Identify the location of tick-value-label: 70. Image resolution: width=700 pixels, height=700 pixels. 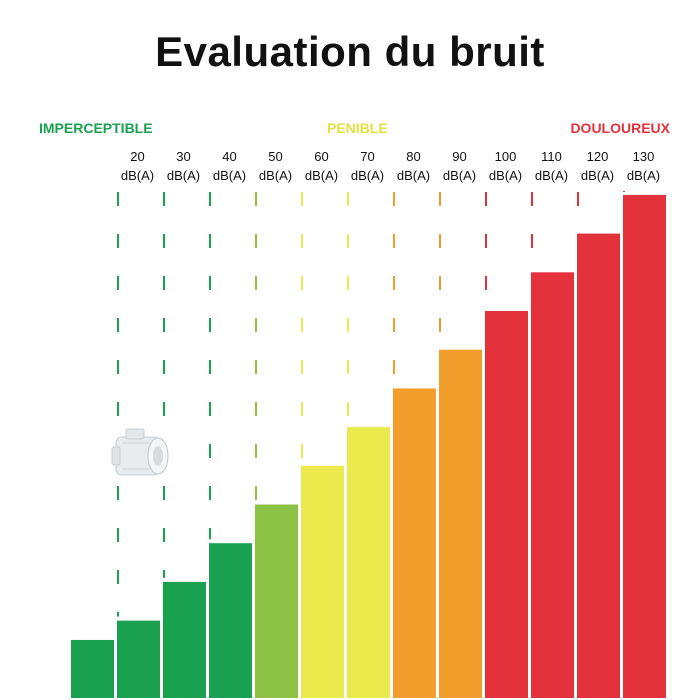
(367, 156).